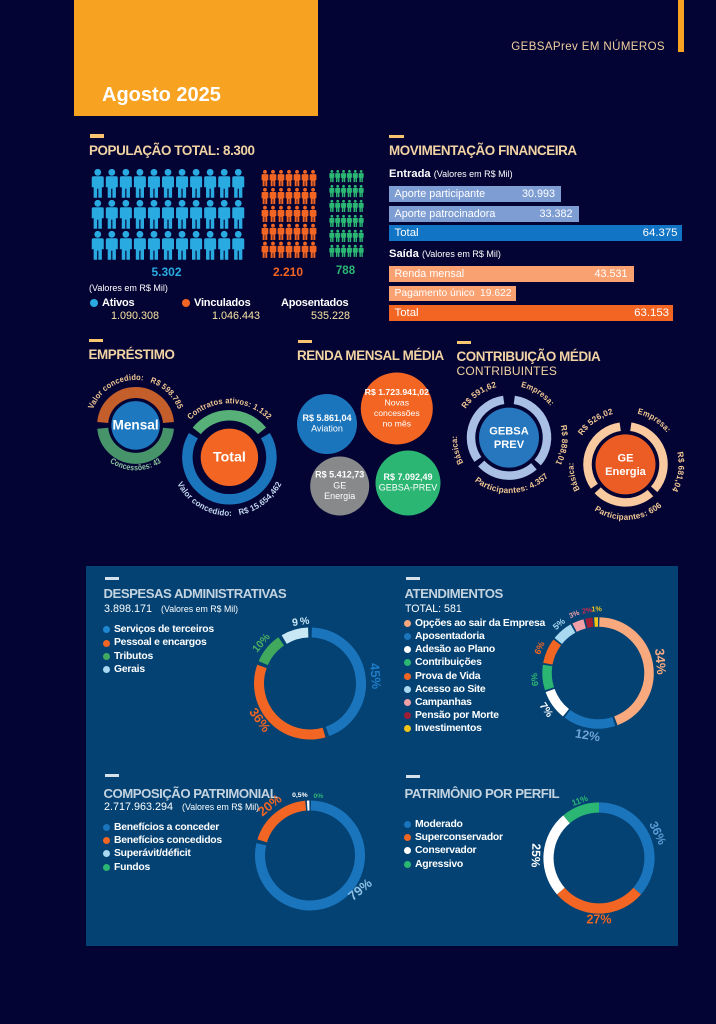  Describe the element at coordinates (575, 614) in the screenshot. I see `svg-text: 3%` at that location.